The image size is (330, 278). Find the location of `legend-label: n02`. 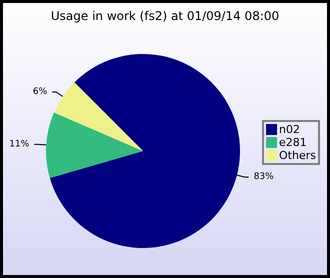

legend-label: n02 is located at coordinates (289, 129).